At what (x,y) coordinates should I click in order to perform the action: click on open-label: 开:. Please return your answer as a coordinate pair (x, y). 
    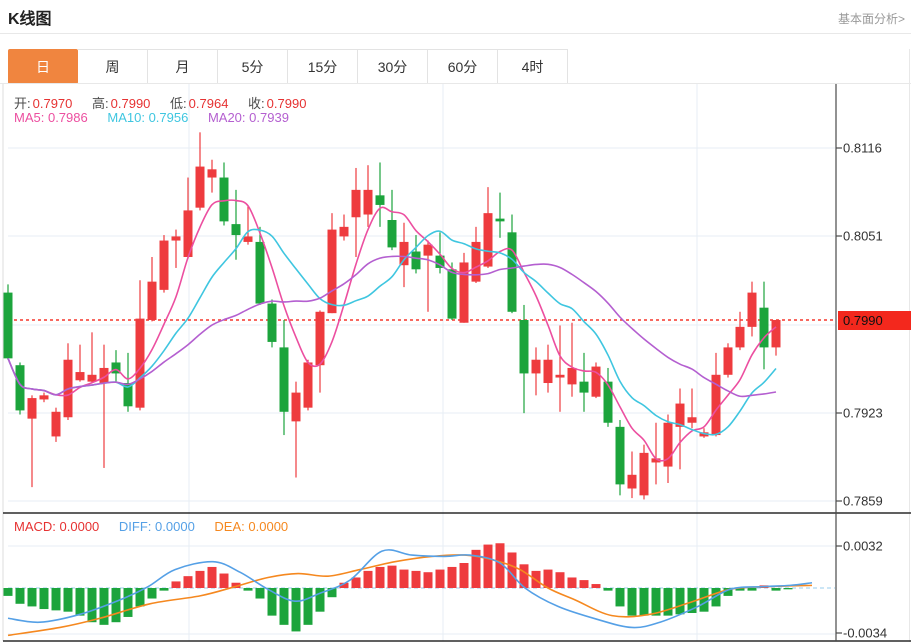
    Looking at the image, I should click on (22, 103).